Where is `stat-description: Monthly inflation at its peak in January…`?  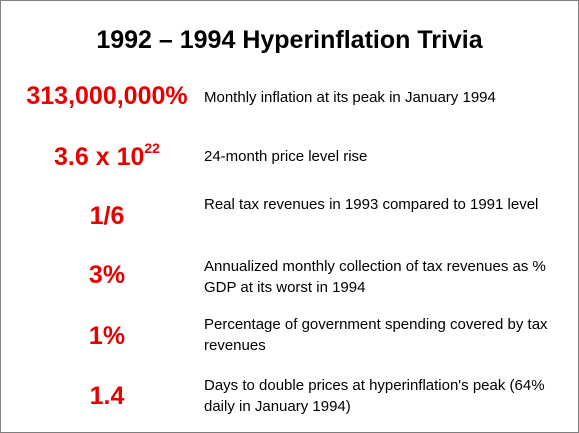 stat-description: Monthly inflation at its peak in January… is located at coordinates (350, 97).